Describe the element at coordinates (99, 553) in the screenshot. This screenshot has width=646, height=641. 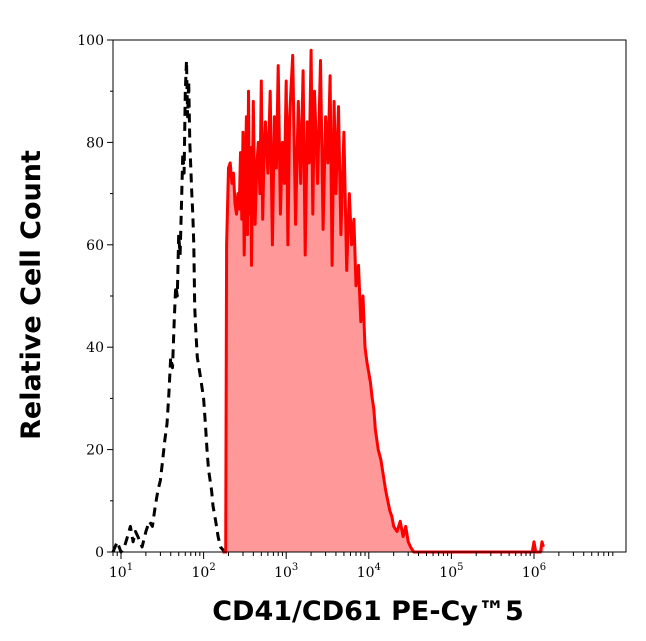
I see `y-tick-label: 0` at that location.